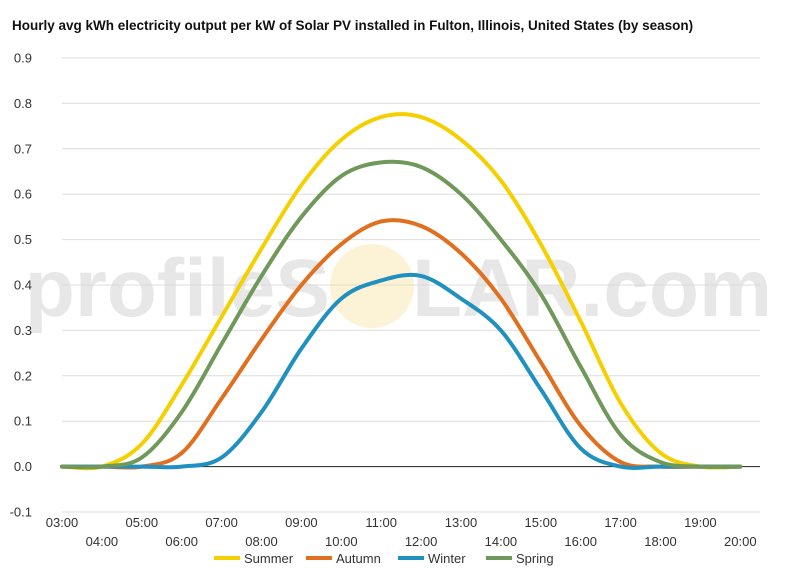  Describe the element at coordinates (261, 541) in the screenshot. I see `x-tick-label: 08:00` at that location.